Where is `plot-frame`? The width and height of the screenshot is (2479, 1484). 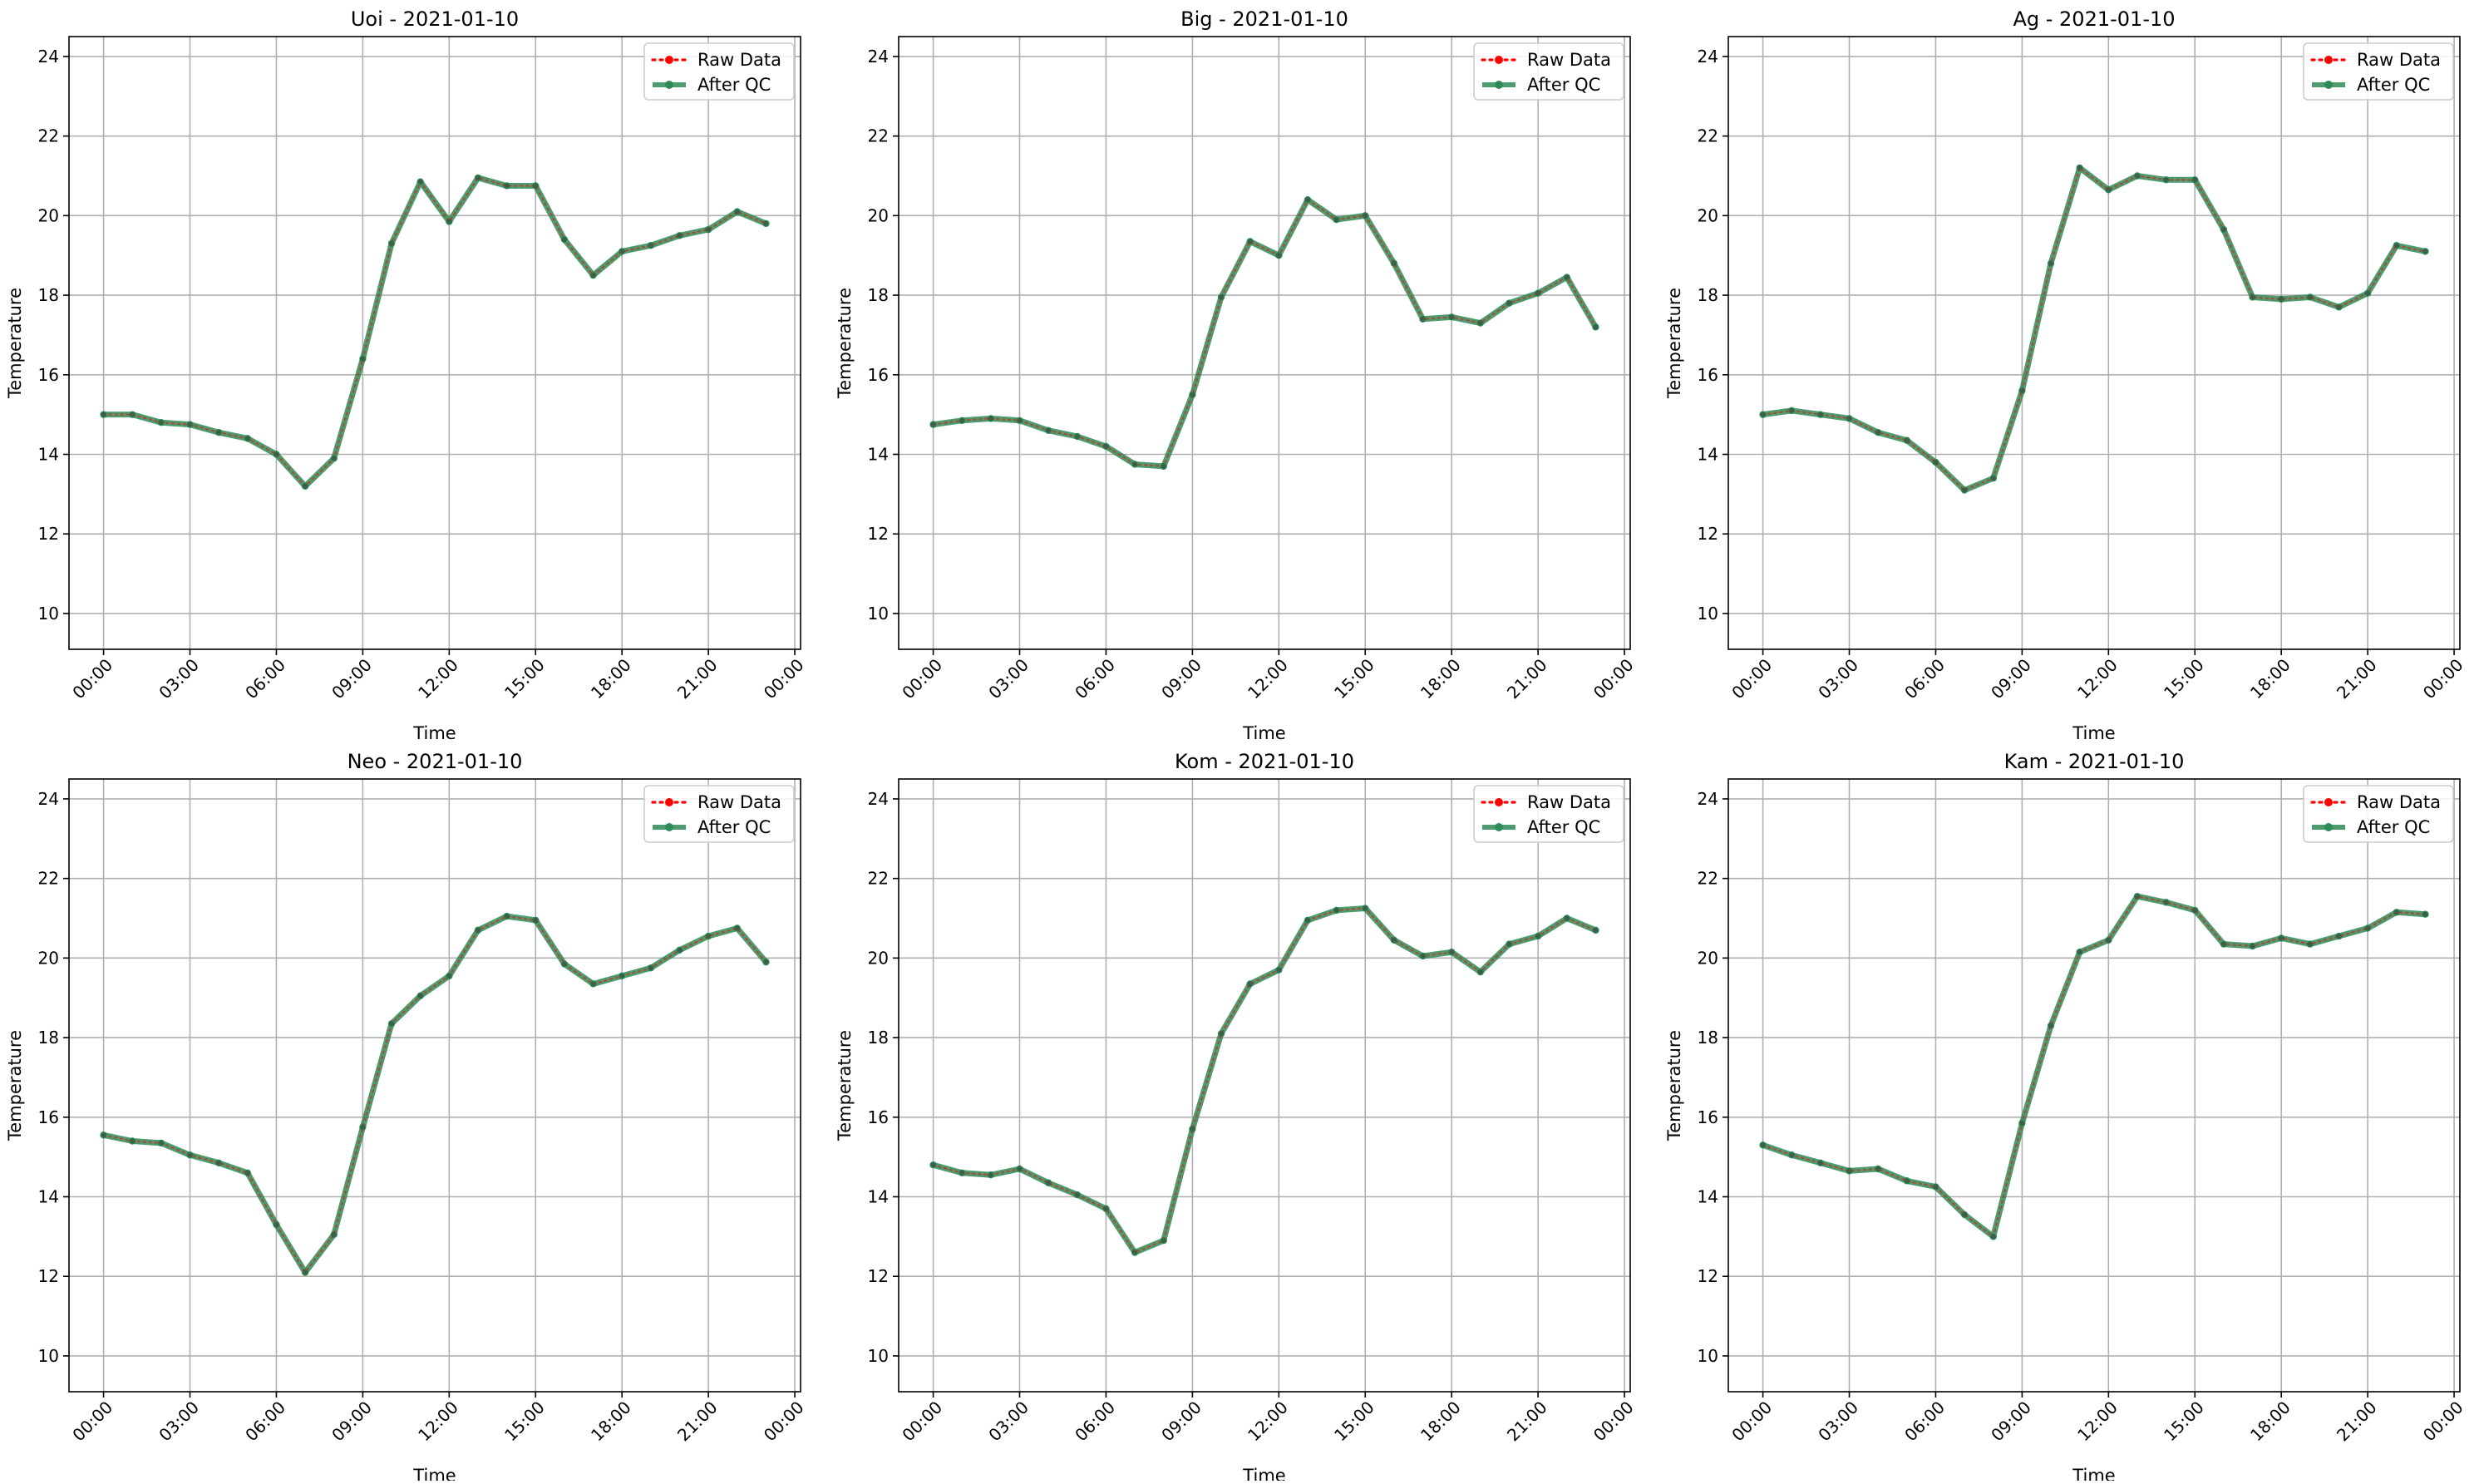
plot-frame is located at coordinates (434, 1085).